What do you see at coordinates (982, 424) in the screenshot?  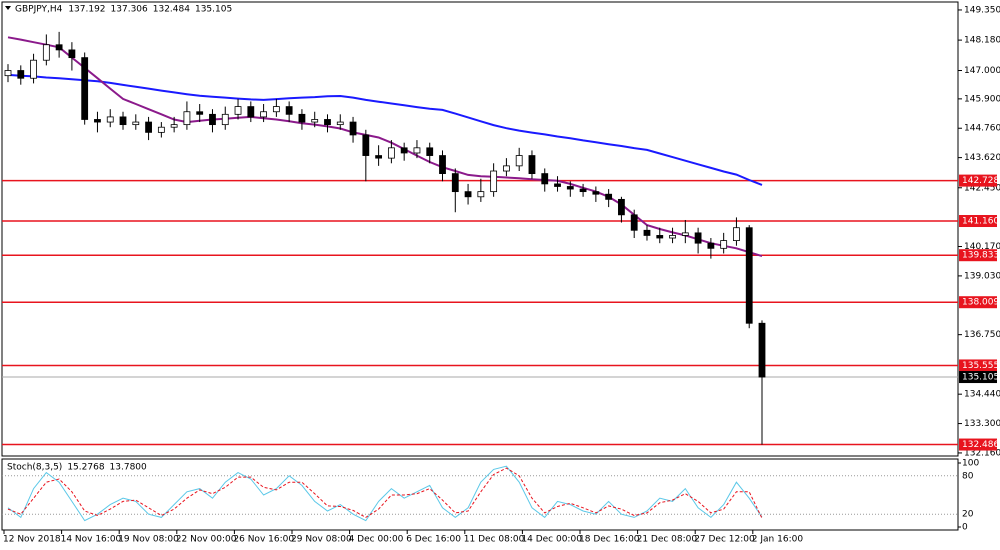 I see `y-tick-label: 133.300` at bounding box center [982, 424].